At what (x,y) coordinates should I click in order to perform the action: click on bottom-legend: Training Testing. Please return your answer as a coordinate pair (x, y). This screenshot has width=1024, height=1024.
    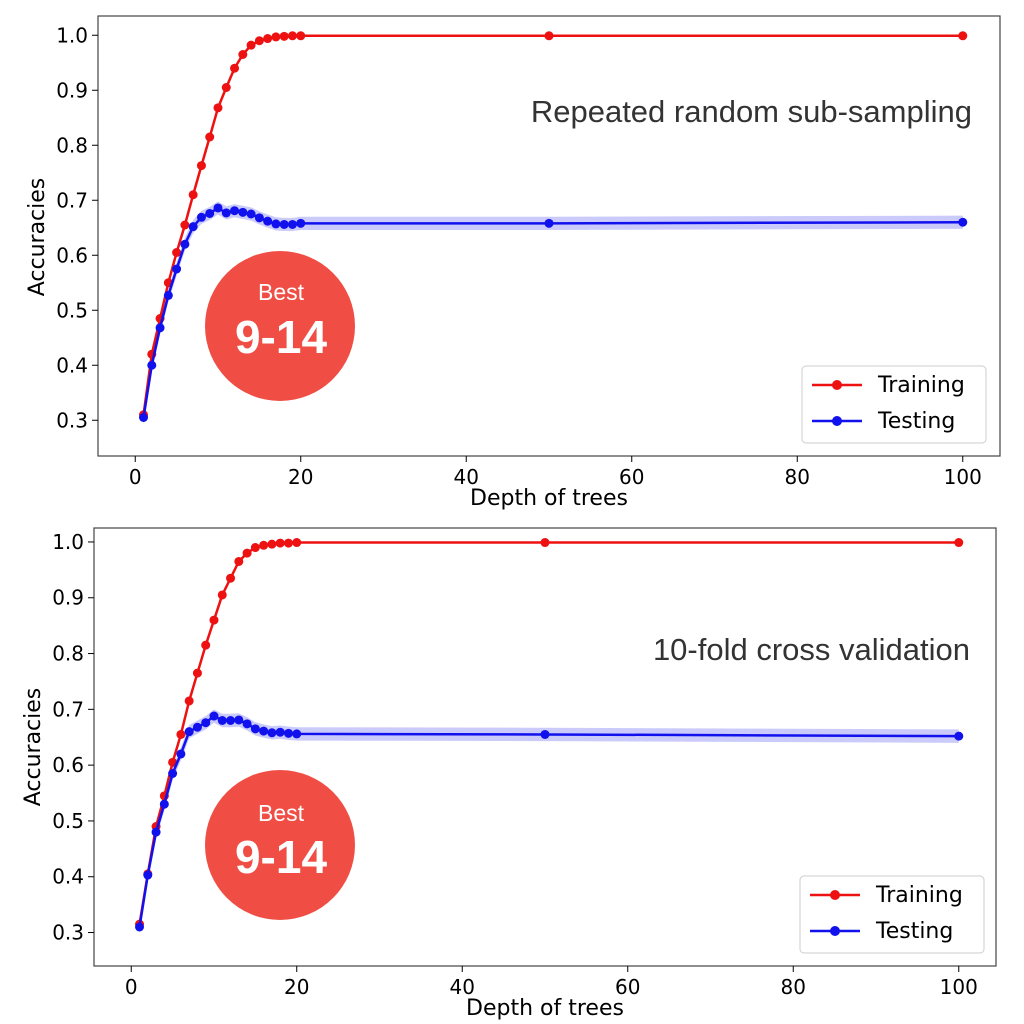
    Looking at the image, I should click on (892, 914).